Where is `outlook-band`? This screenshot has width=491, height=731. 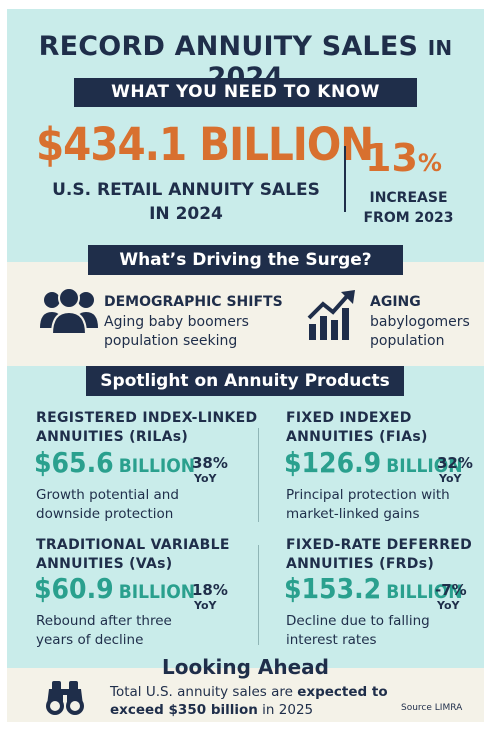
outlook-band is located at coordinates (245, 695).